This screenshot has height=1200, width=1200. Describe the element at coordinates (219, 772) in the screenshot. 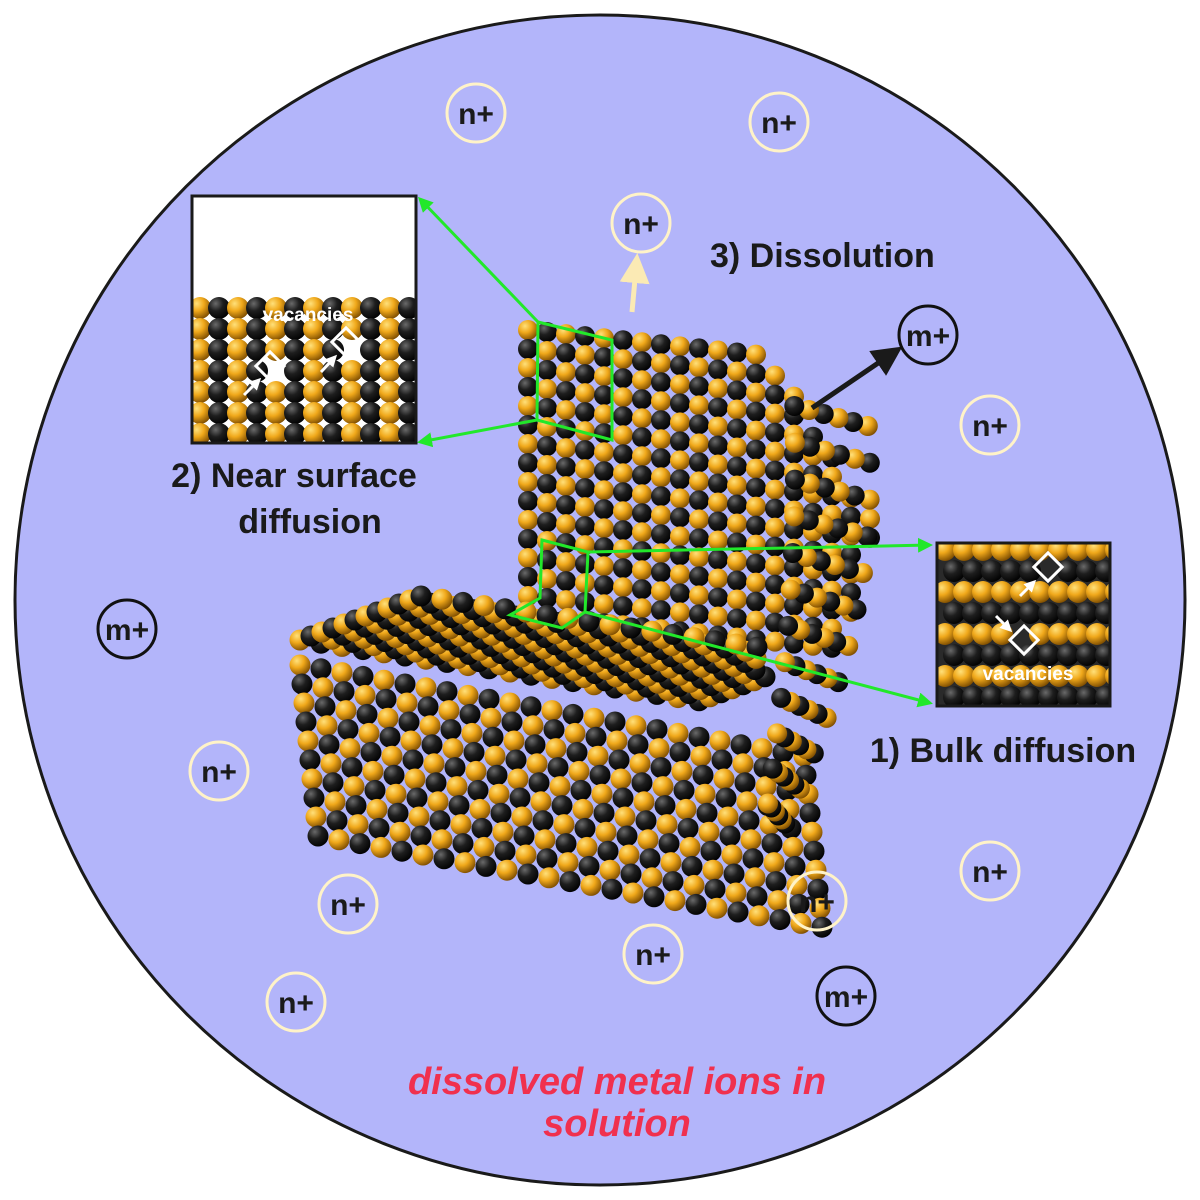

I see `ion-label: n+` at that location.